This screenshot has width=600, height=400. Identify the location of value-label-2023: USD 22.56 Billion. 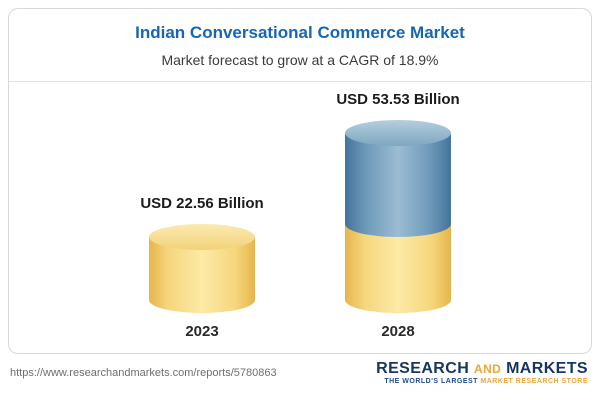
(202, 204).